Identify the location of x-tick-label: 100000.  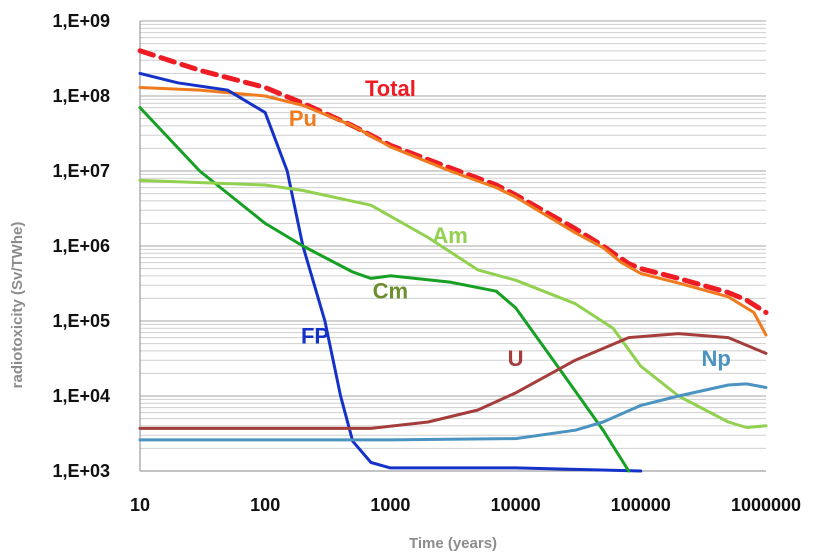
(641, 505).